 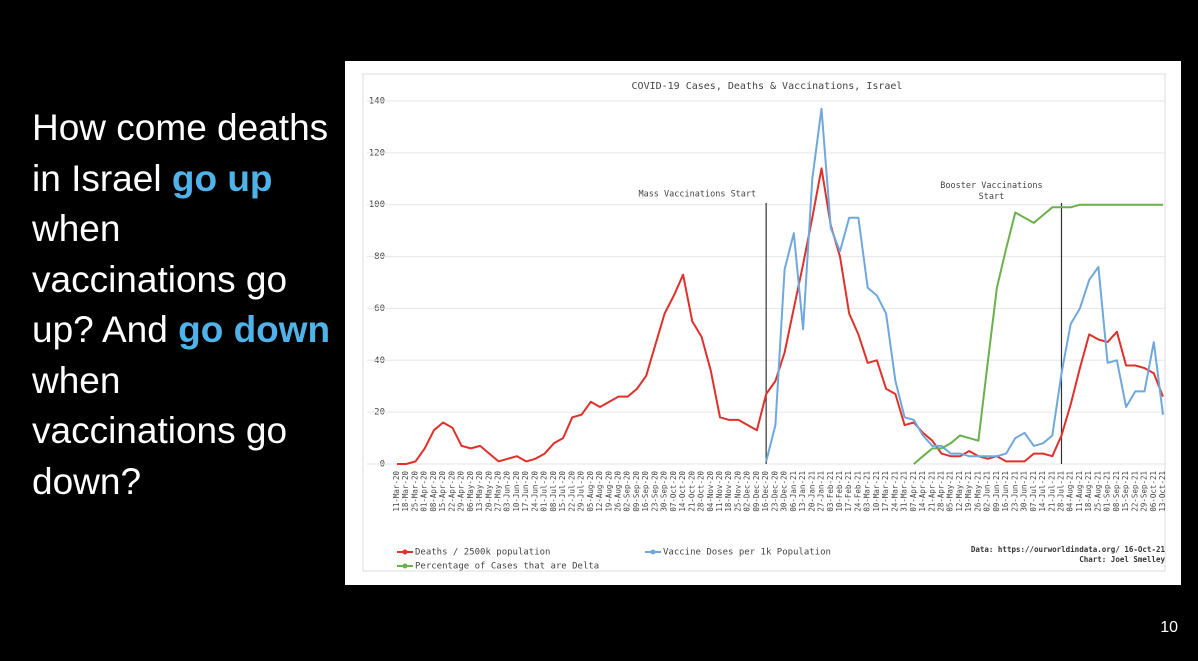 I want to click on x-tick-label: 16-Jun-21, so click(x=1005, y=491).